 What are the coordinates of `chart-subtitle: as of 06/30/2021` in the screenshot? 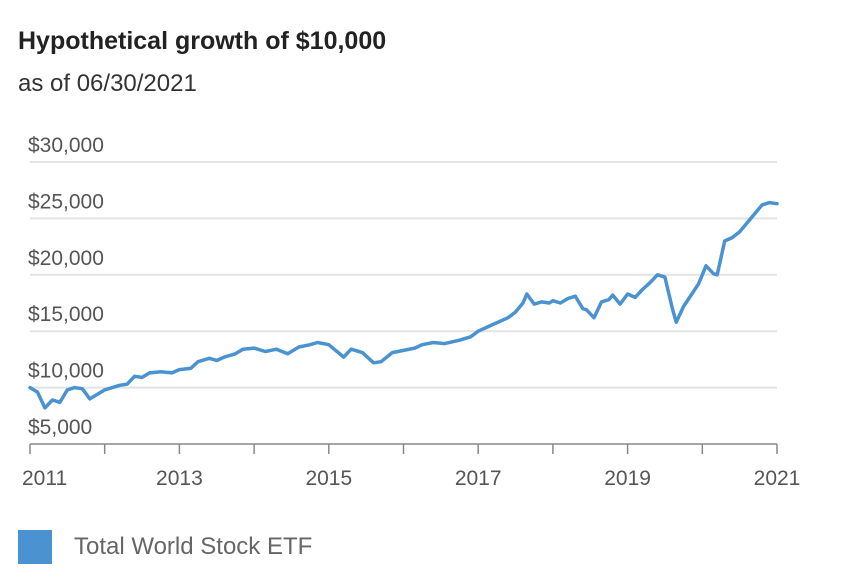 It's located at (107, 83).